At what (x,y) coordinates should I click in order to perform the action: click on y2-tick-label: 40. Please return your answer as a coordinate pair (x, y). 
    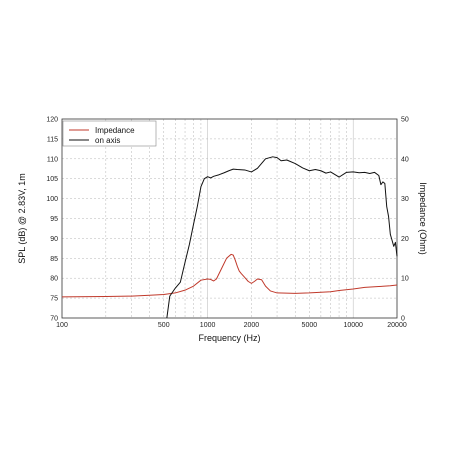
    Looking at the image, I should click on (405, 159).